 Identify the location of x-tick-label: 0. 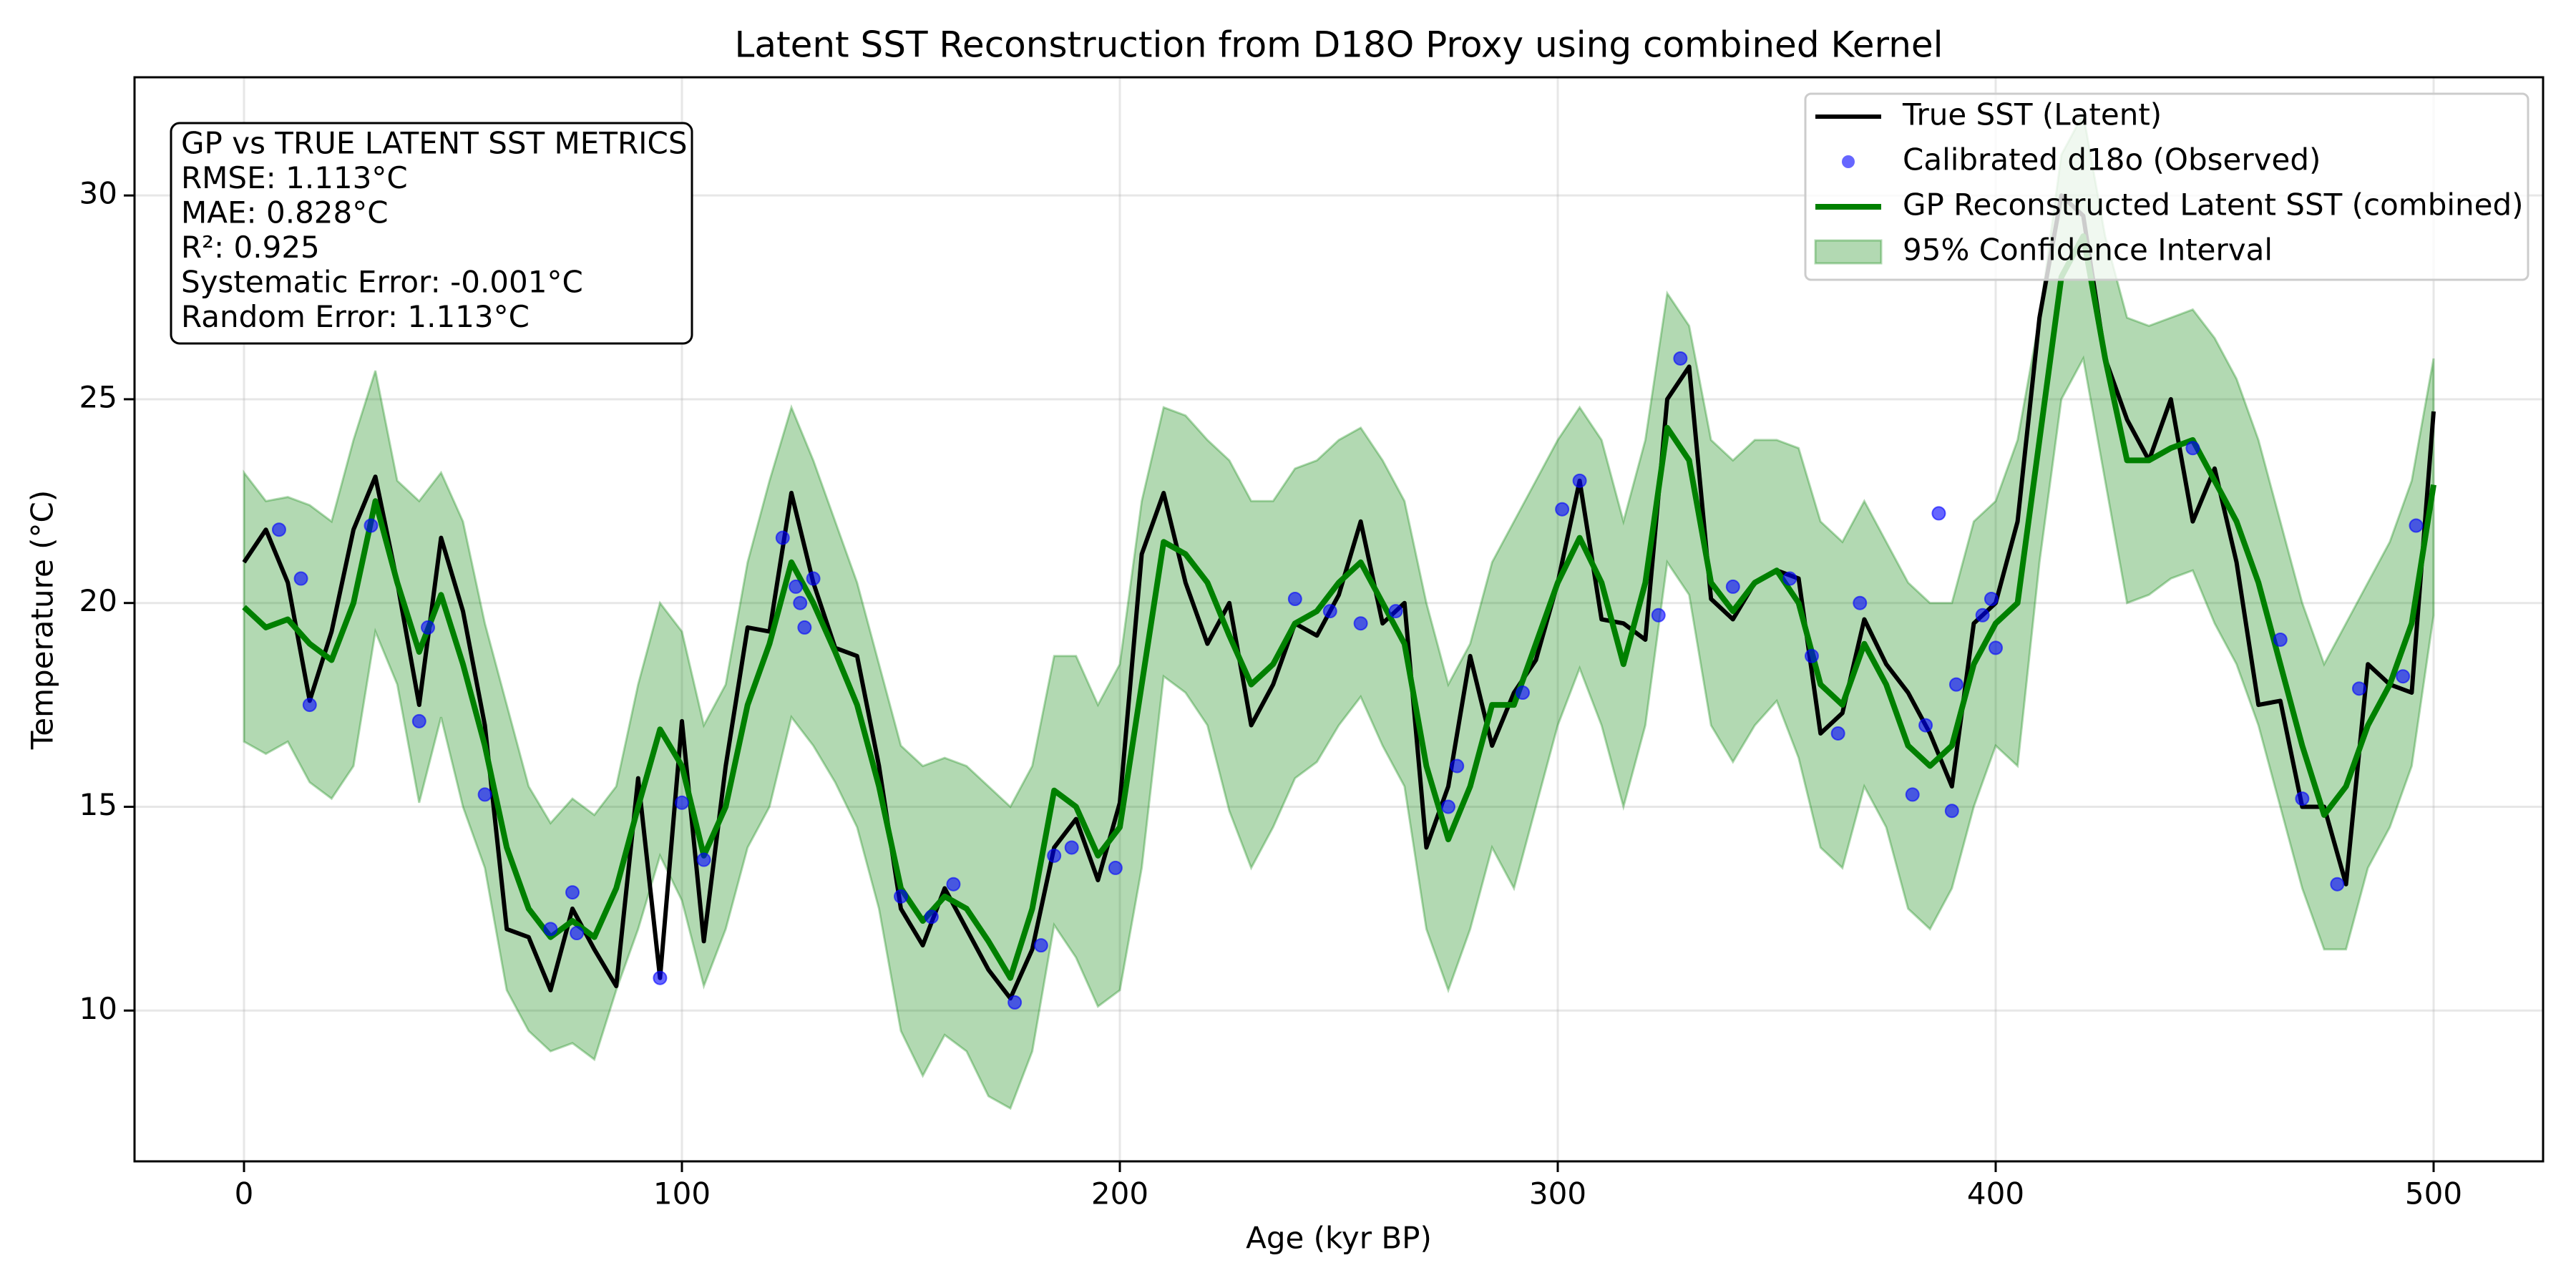
(244, 1193).